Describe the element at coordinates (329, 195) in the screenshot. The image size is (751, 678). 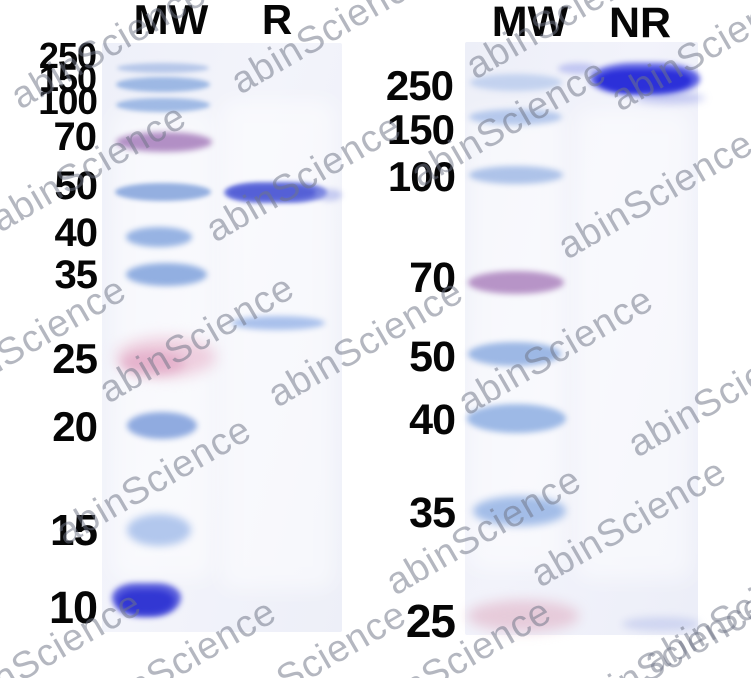
I see `band-r-heavy-50-tail` at that location.